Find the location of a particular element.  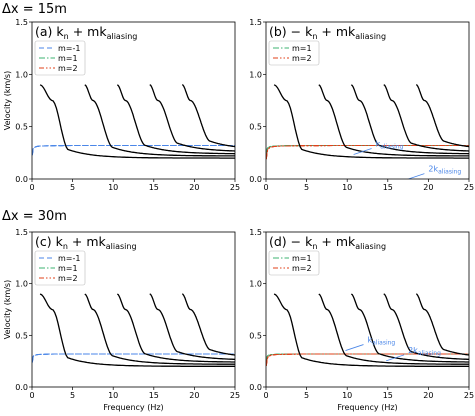

xtick-label-c-3: 15 is located at coordinates (154, 395).